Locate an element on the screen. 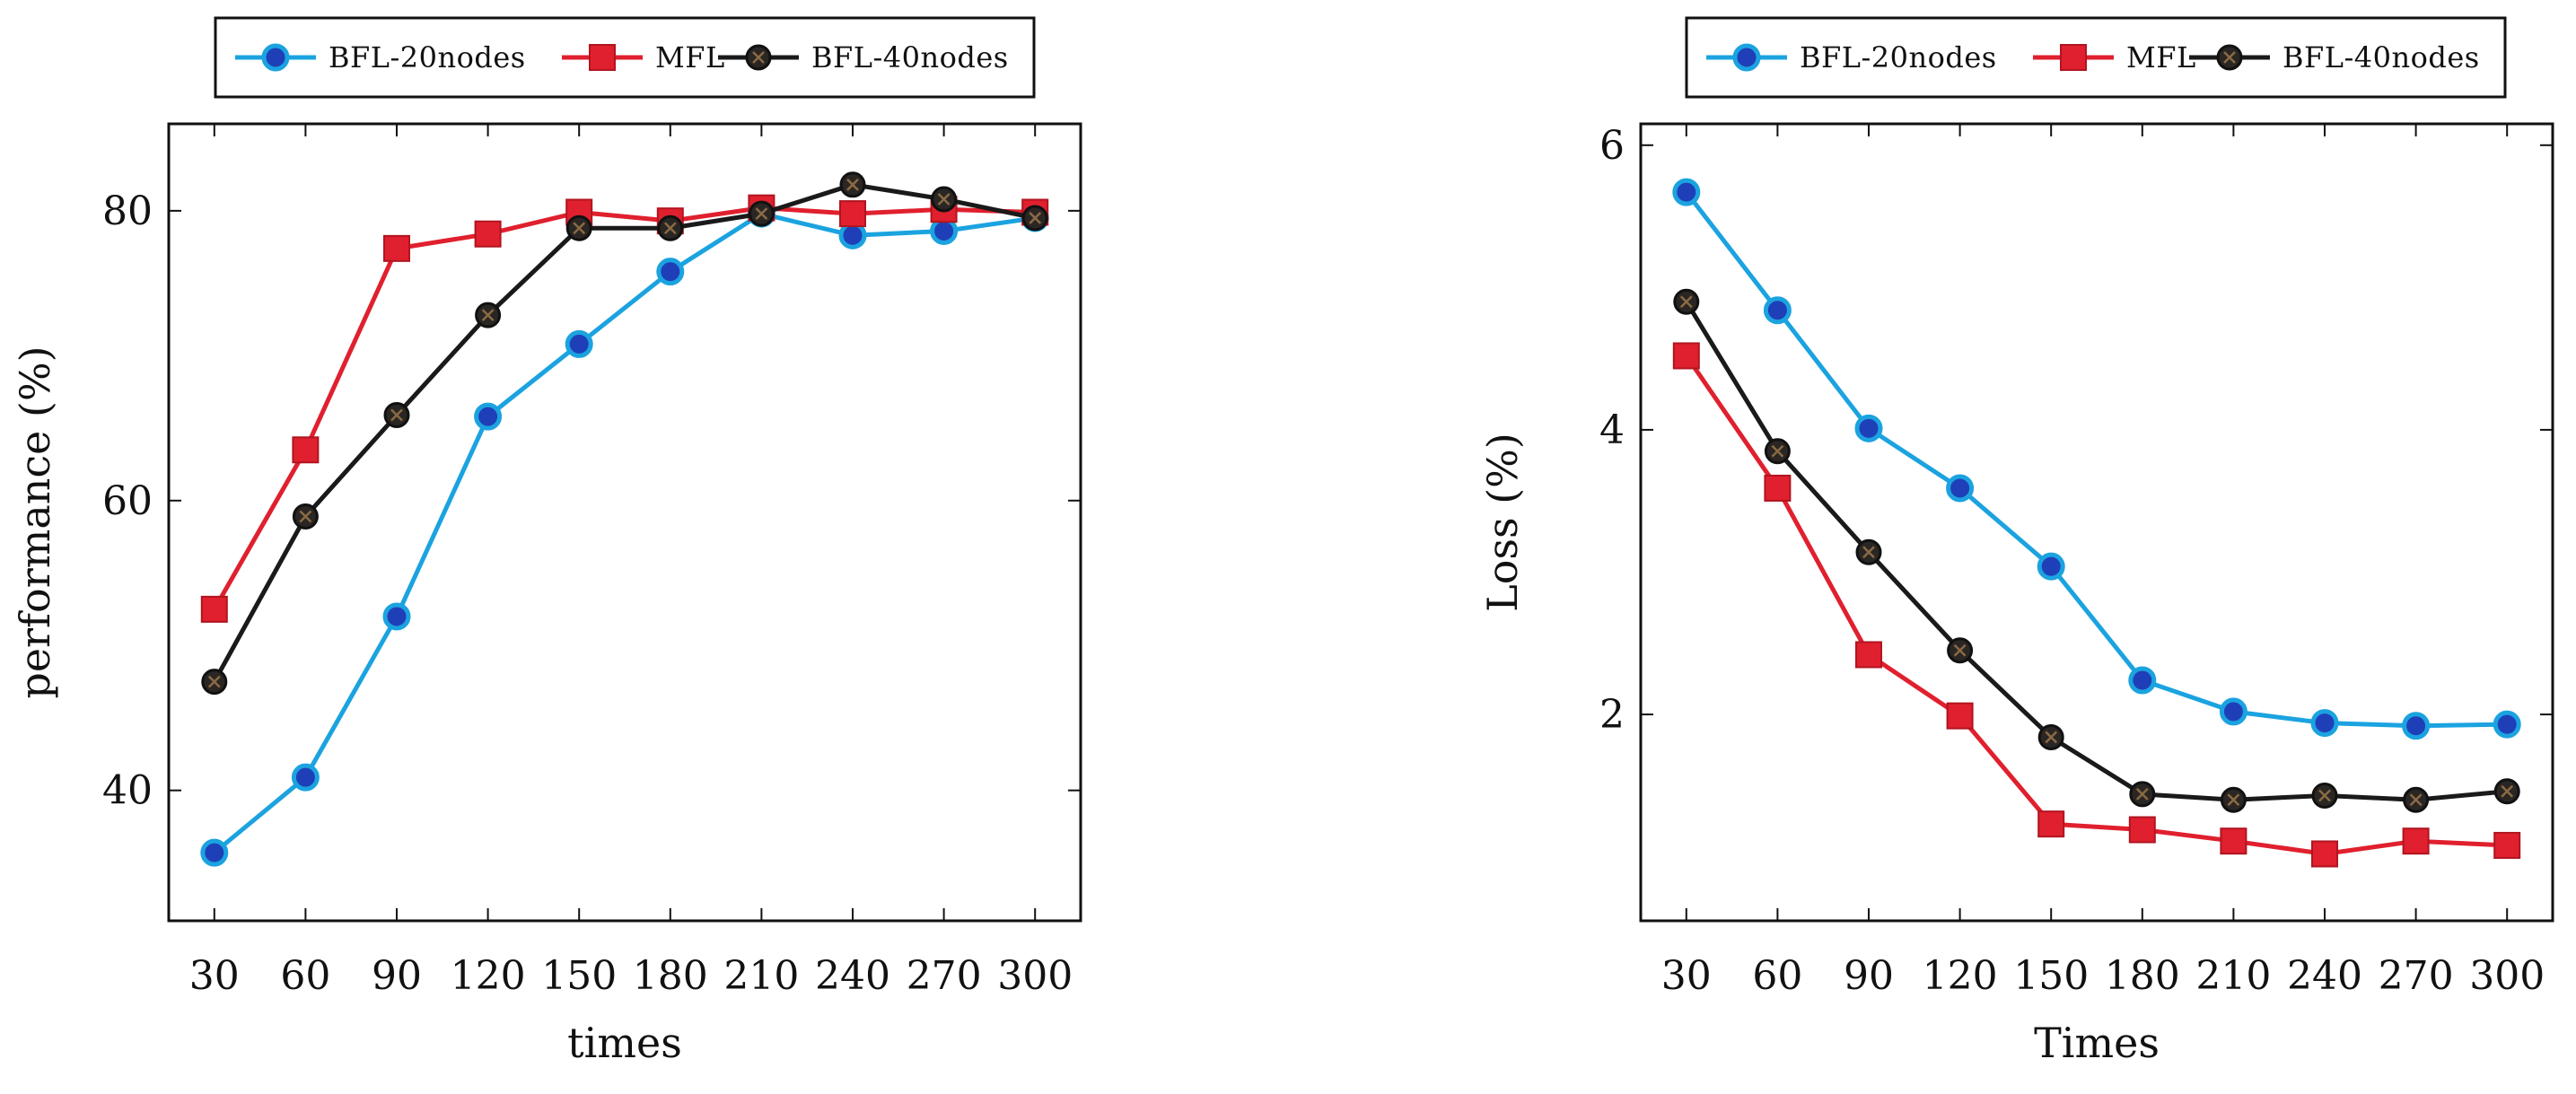 This screenshot has width=2576, height=1094. x-tick-label: 270 is located at coordinates (944, 976).